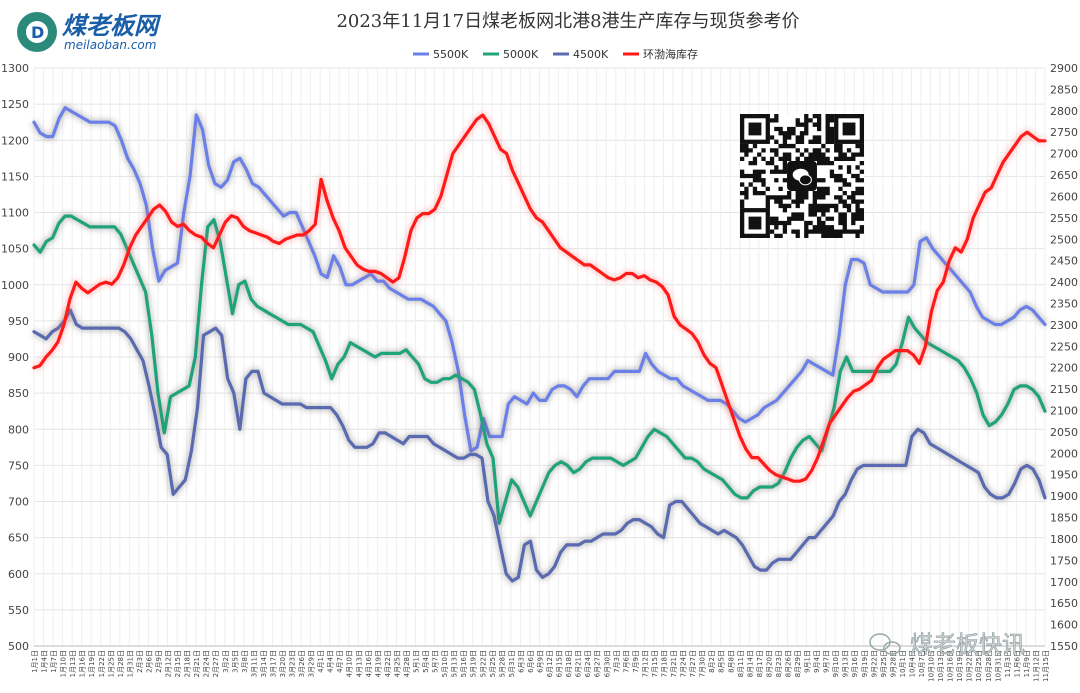 This screenshot has height=693, width=1080. What do you see at coordinates (169, 663) in the screenshot?
I see `x-tick-label: 2月12日` at bounding box center [169, 663].